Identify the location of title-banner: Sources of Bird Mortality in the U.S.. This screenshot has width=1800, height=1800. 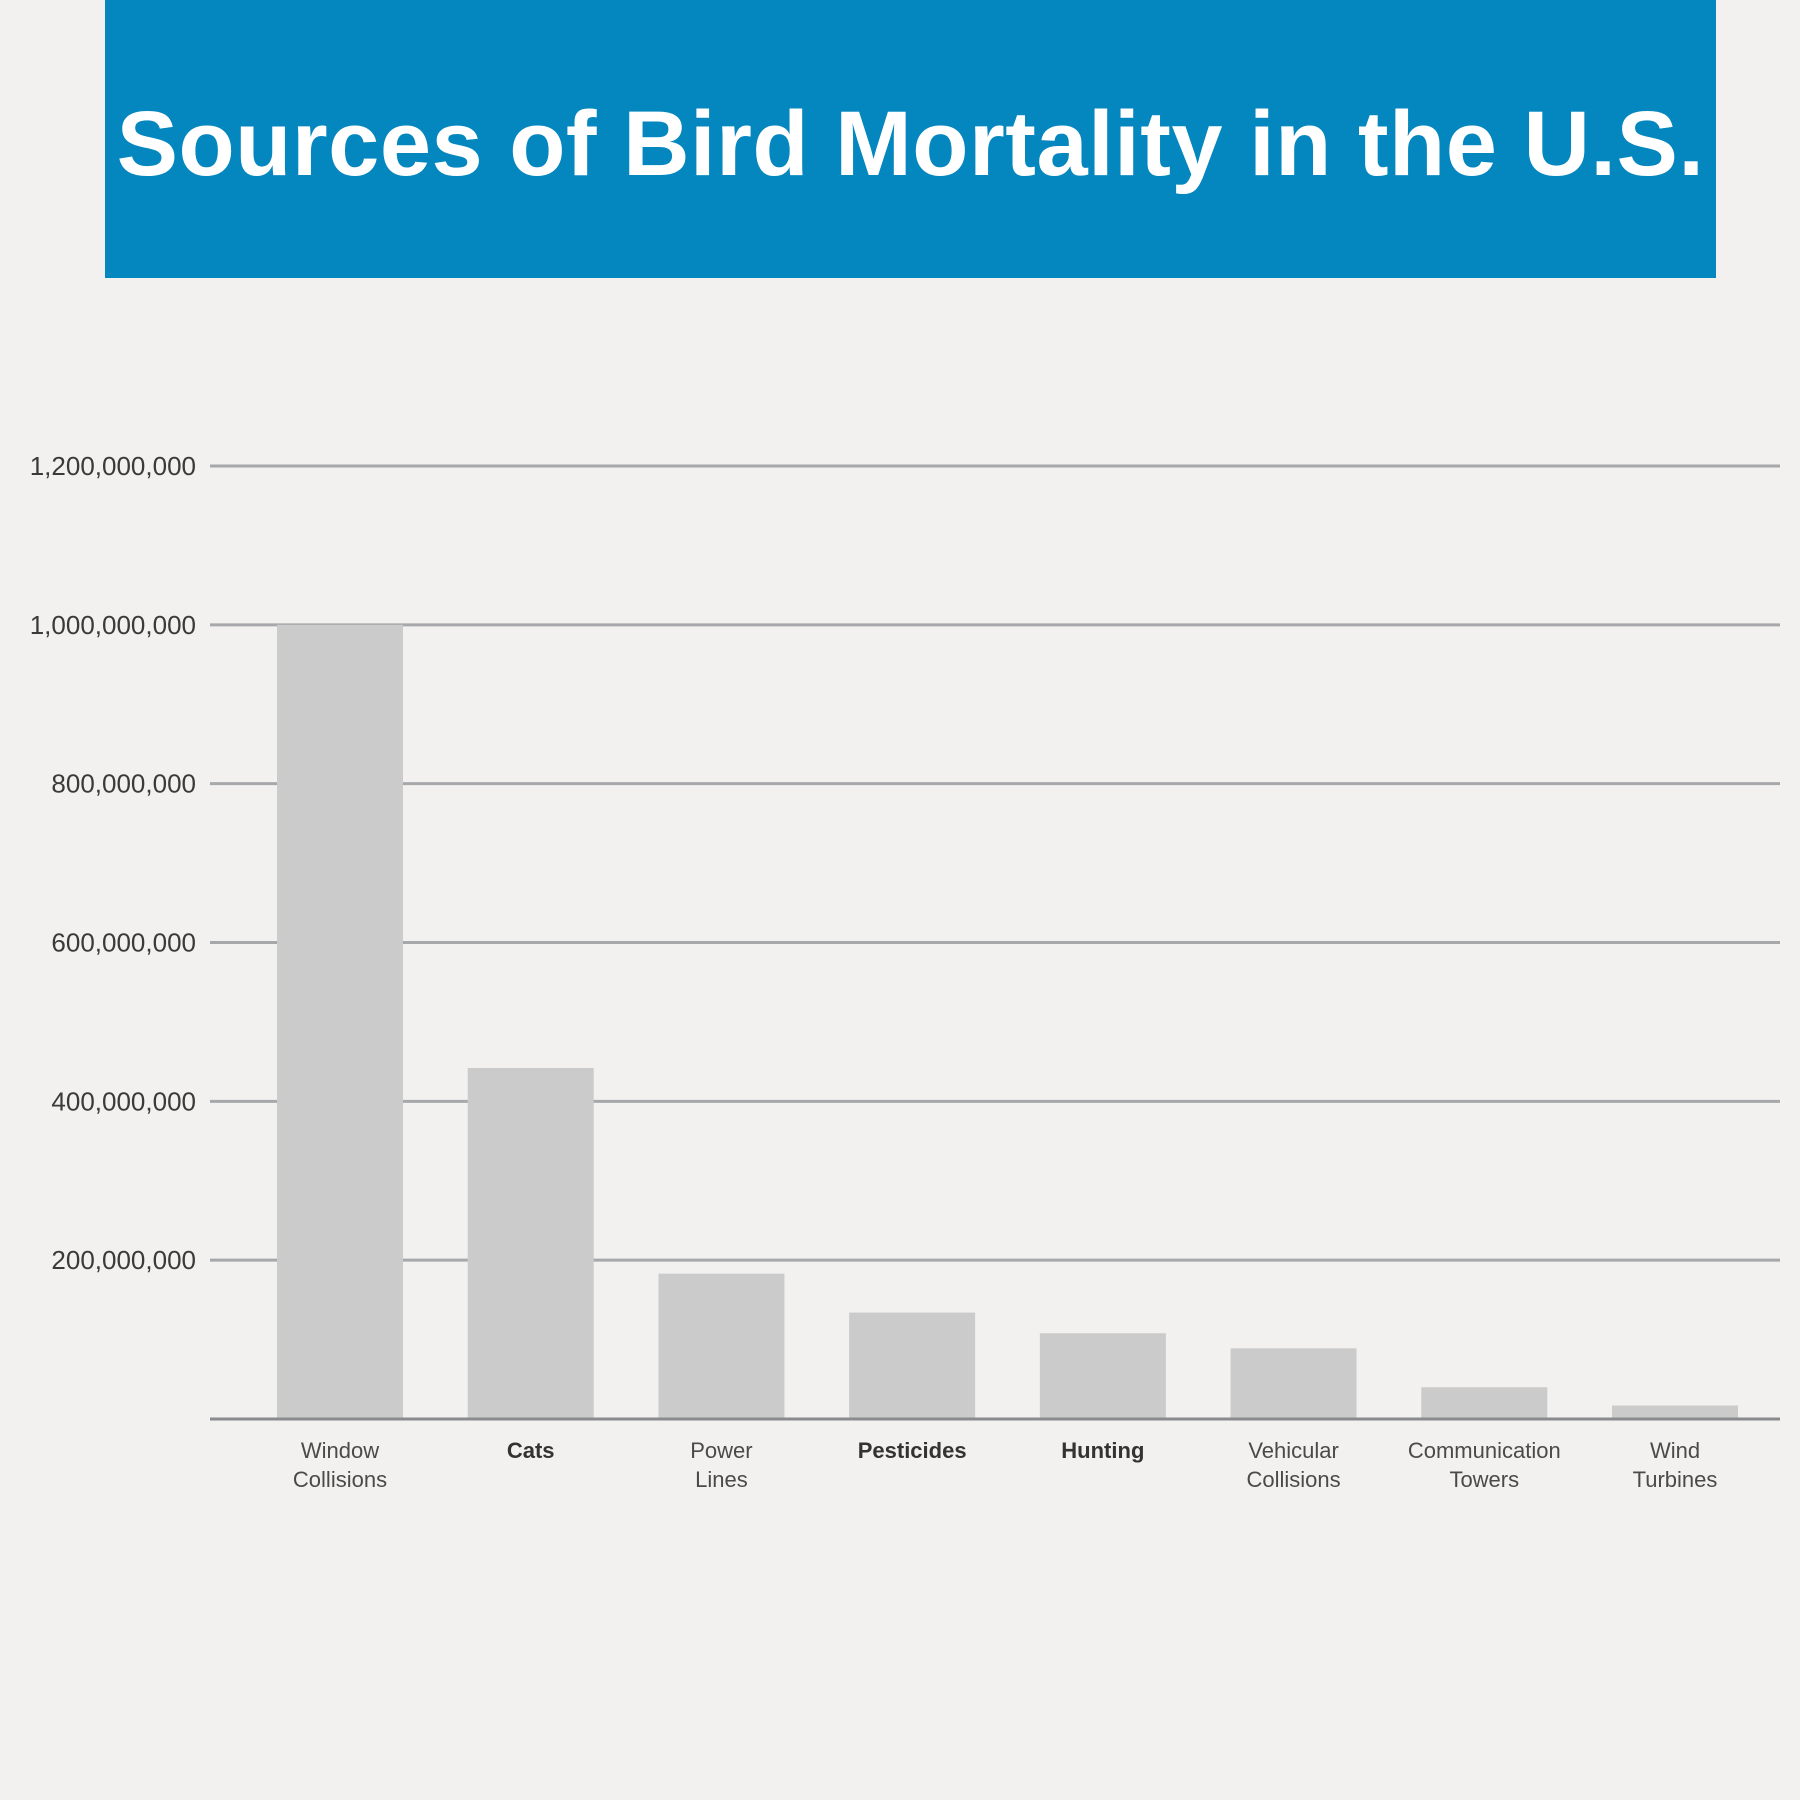
(910, 139).